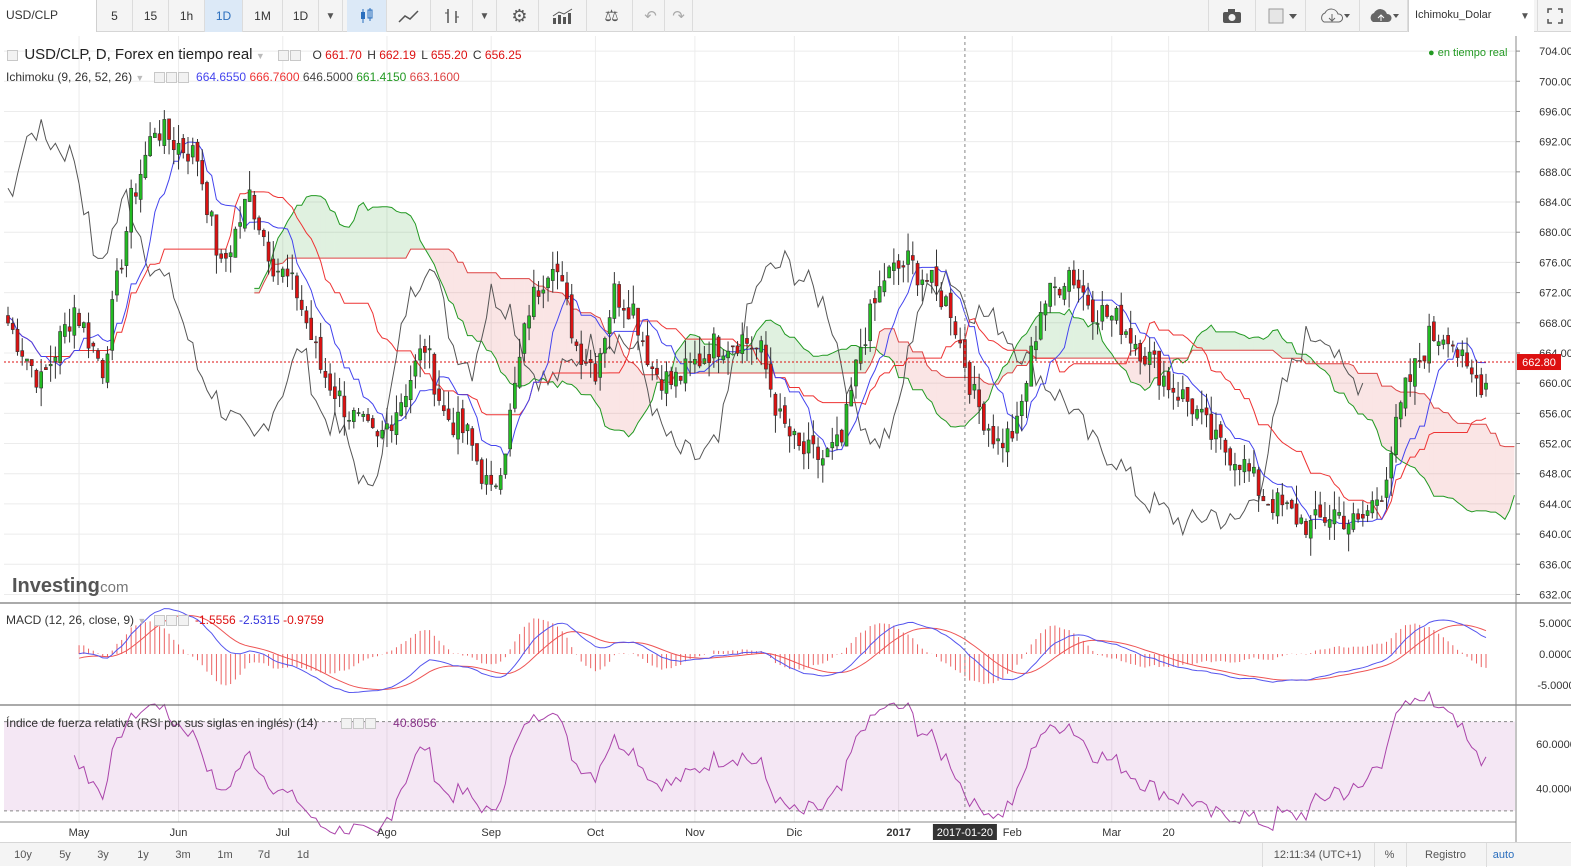 The image size is (1571, 867). Describe the element at coordinates (65, 855) in the screenshot. I see `range-5y-button: 5y` at that location.